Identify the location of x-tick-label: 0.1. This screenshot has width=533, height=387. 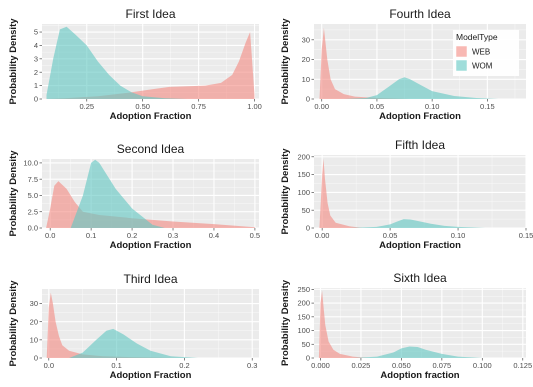
(91, 235).